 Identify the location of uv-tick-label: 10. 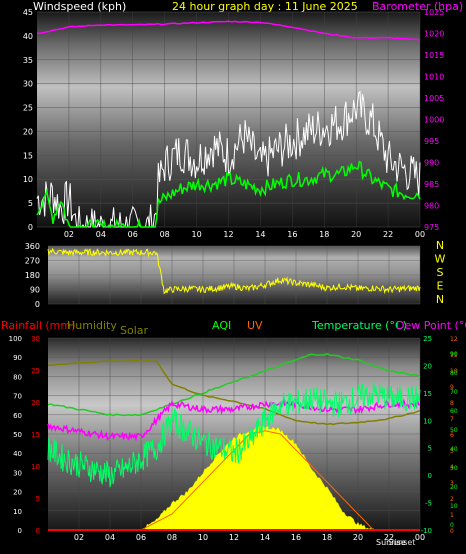
(454, 371).